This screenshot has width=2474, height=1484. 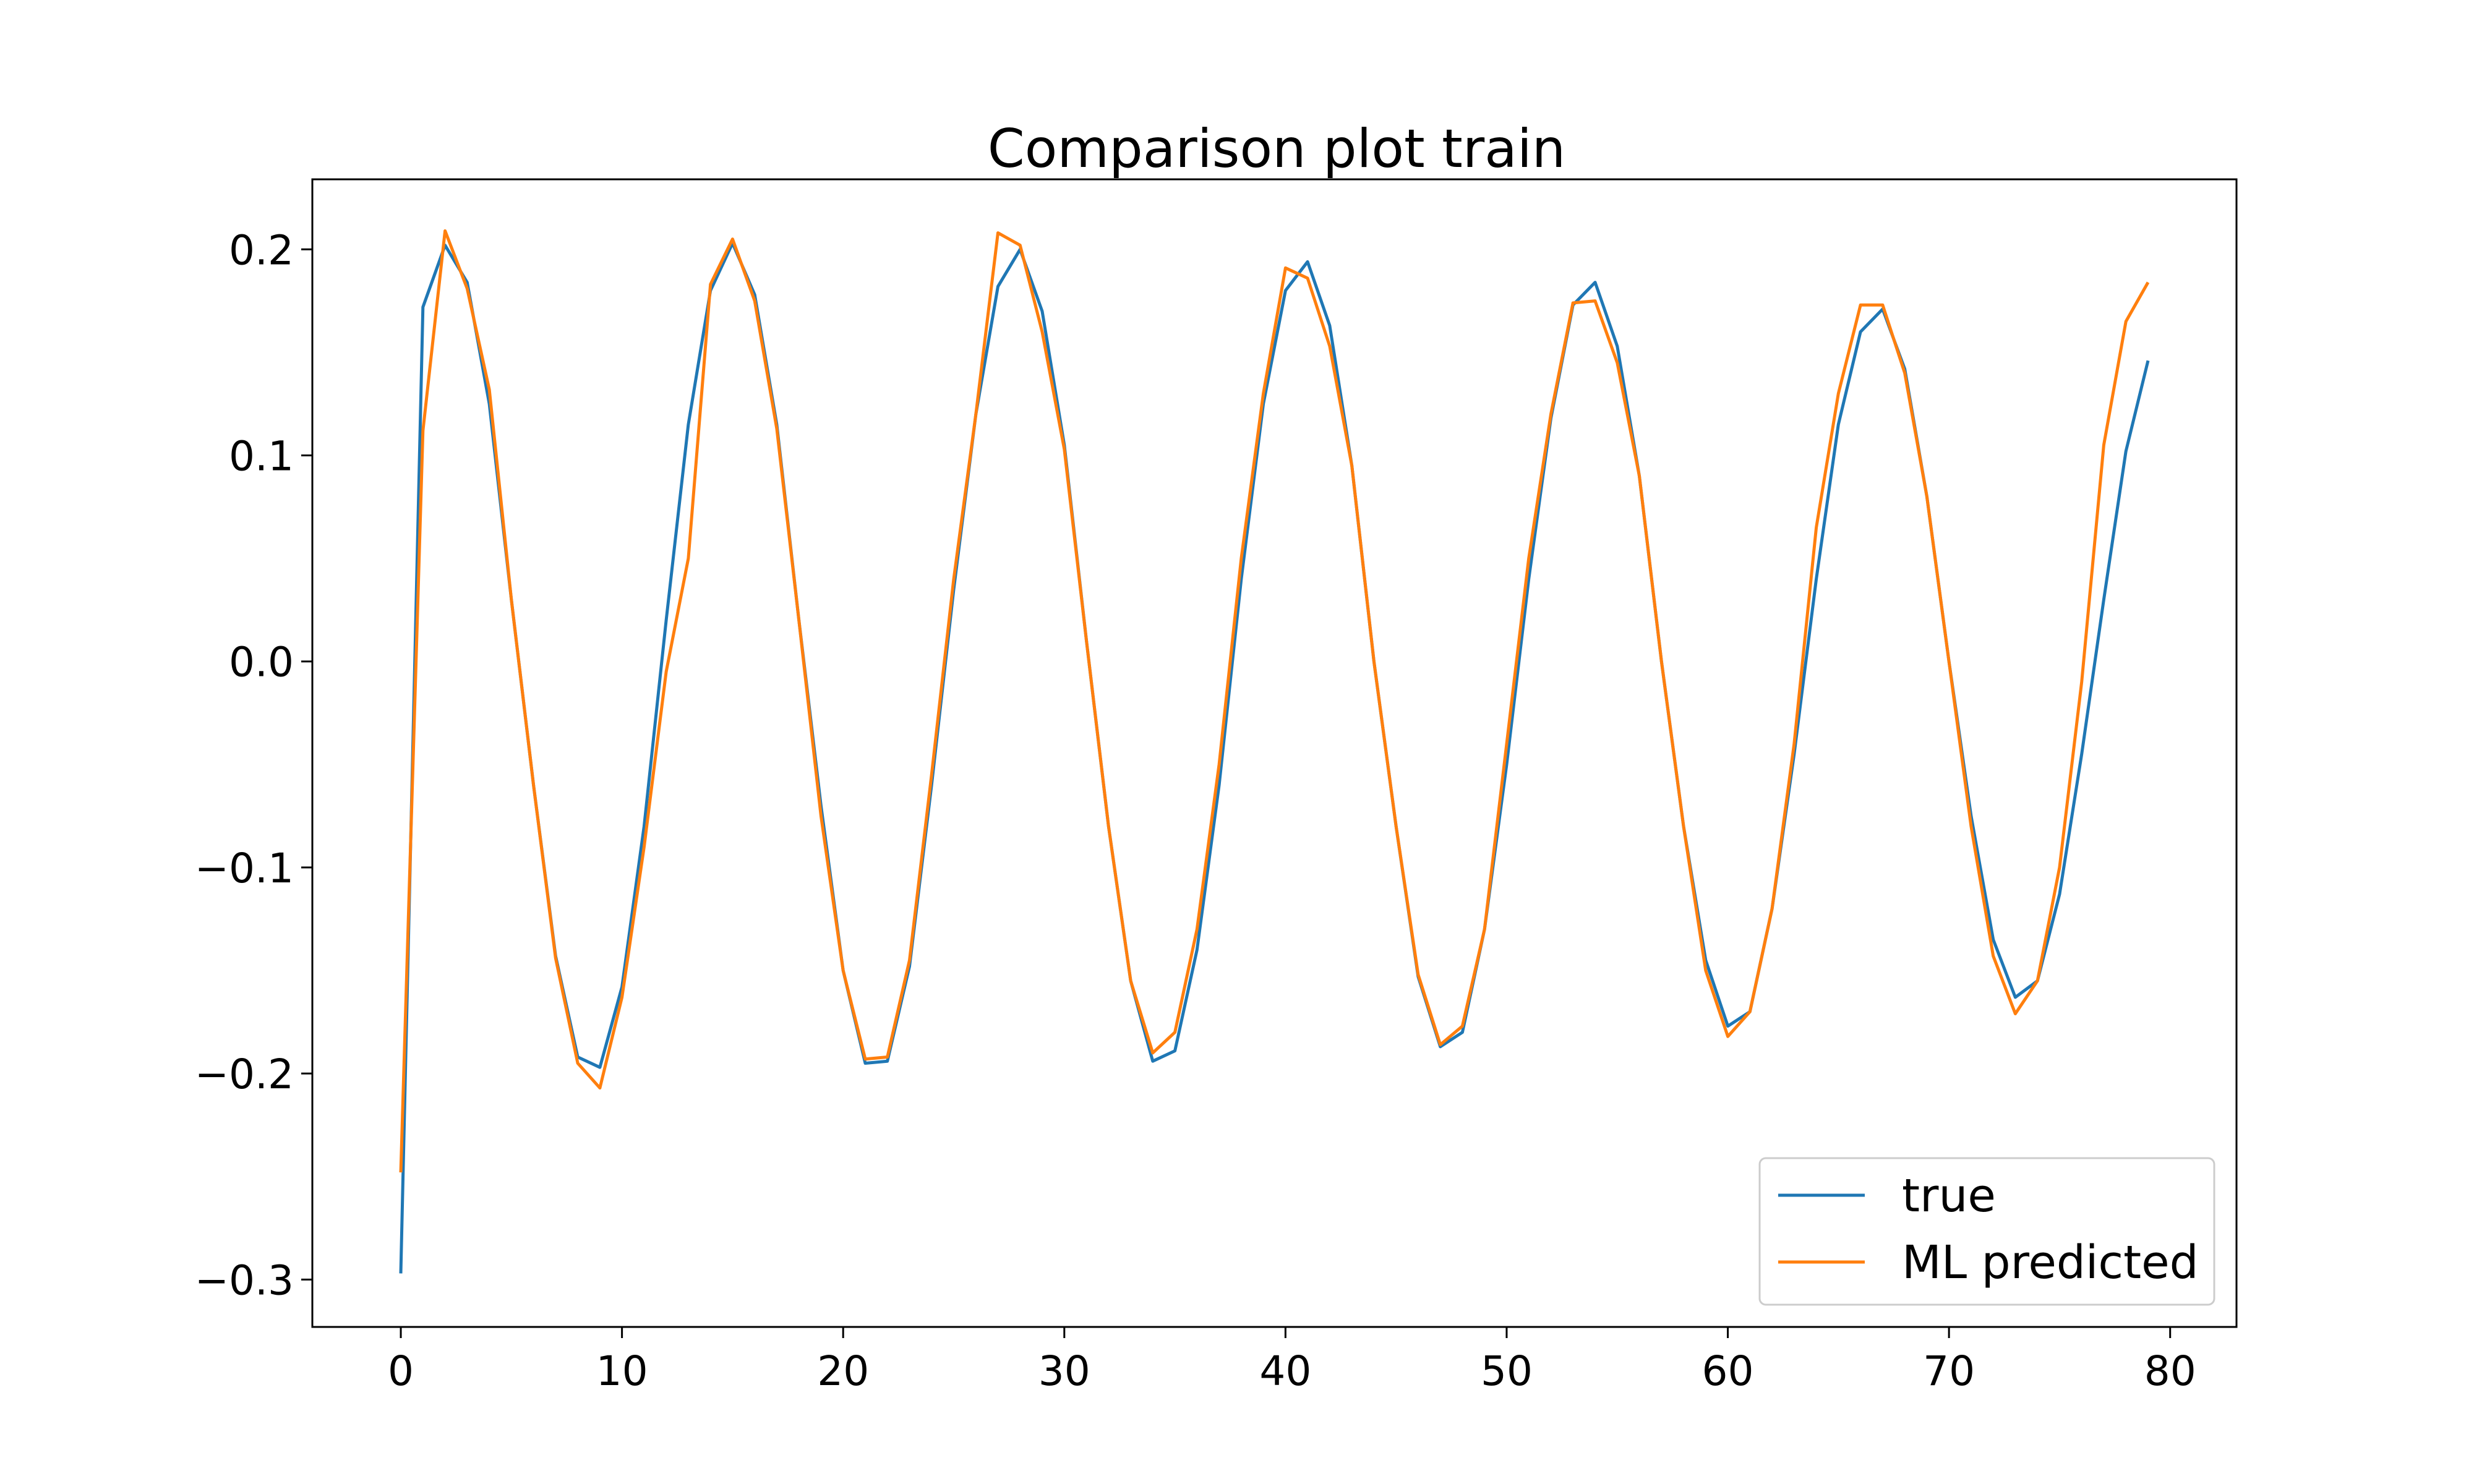 I want to click on legend: true ML predicted, so click(x=1986, y=1231).